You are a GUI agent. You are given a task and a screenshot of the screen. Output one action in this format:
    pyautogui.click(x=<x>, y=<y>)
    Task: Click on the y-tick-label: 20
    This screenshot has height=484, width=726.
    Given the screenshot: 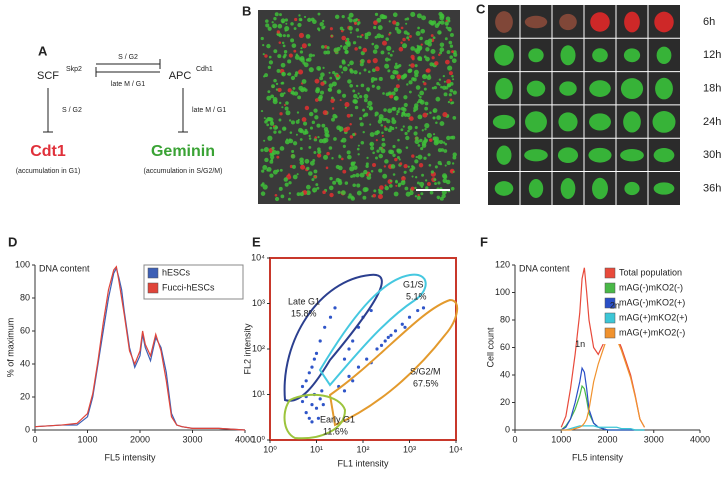 What is the action you would take?
    pyautogui.click(x=505, y=402)
    